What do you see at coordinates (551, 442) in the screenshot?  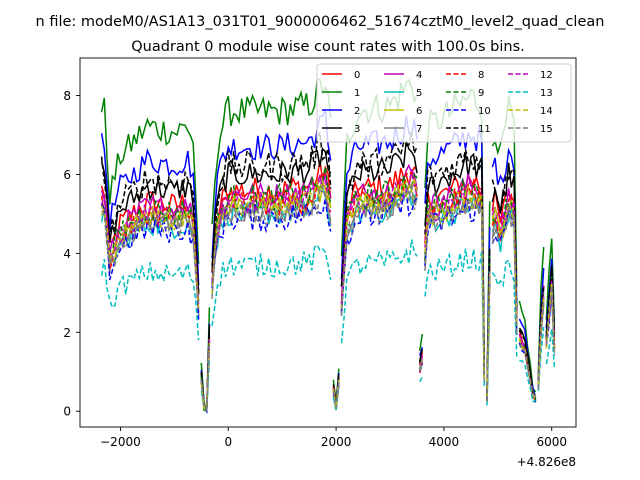 I see `x-tick-label: 6000` at bounding box center [551, 442].